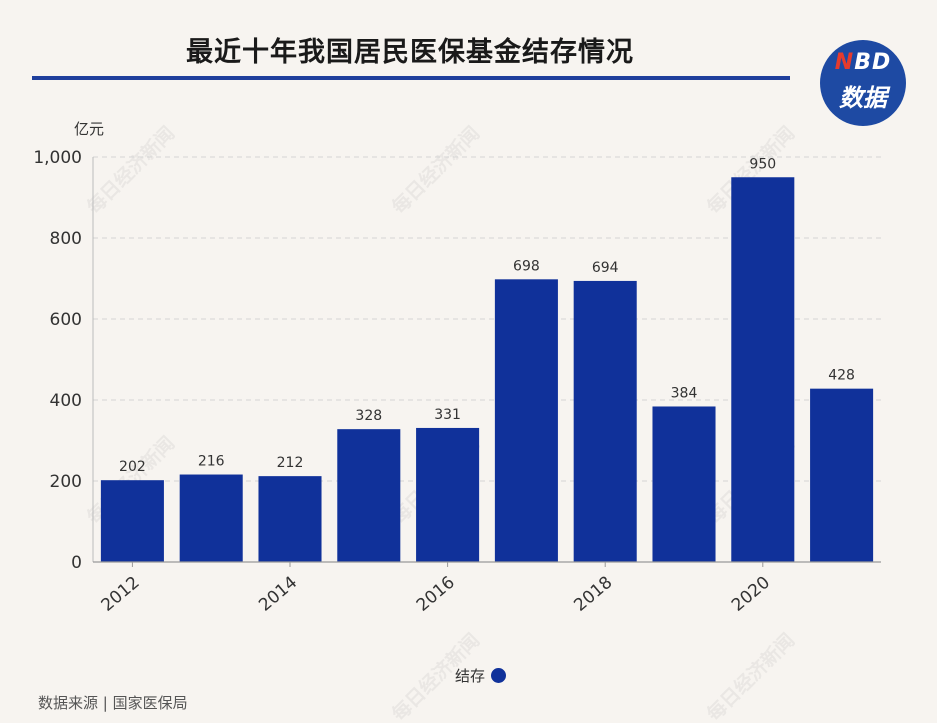 The height and width of the screenshot is (723, 937). What do you see at coordinates (121, 594) in the screenshot?
I see `x-tick-label: 2012` at bounding box center [121, 594].